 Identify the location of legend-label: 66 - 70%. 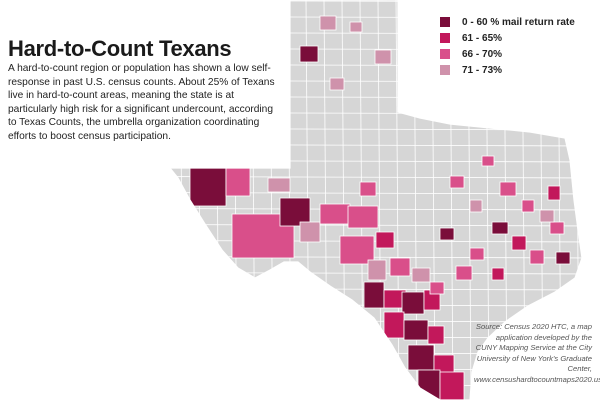
(482, 54).